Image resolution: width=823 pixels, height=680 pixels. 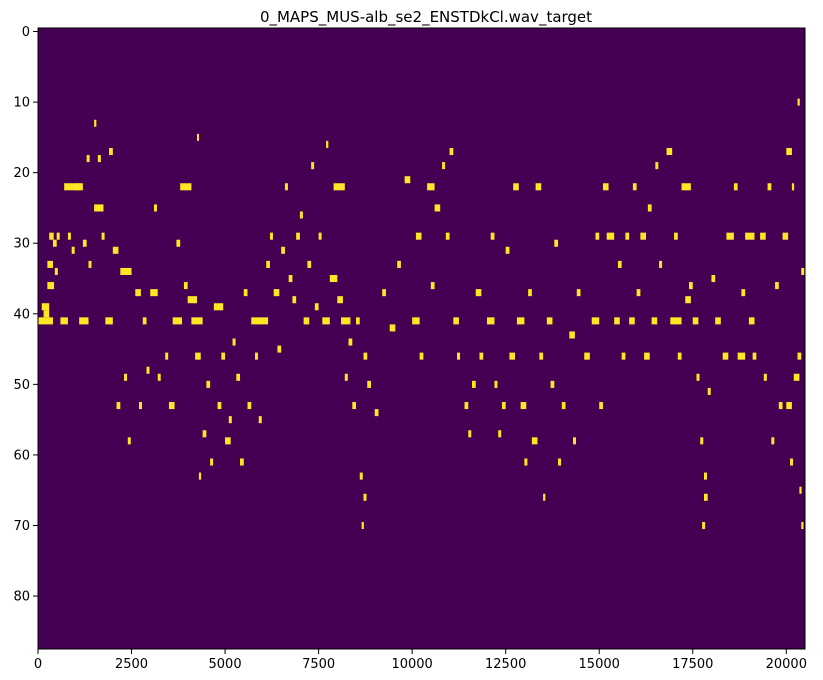 I want to click on y-axis: 0 10 20 30 40 50 60 70 80, so click(x=25, y=315).